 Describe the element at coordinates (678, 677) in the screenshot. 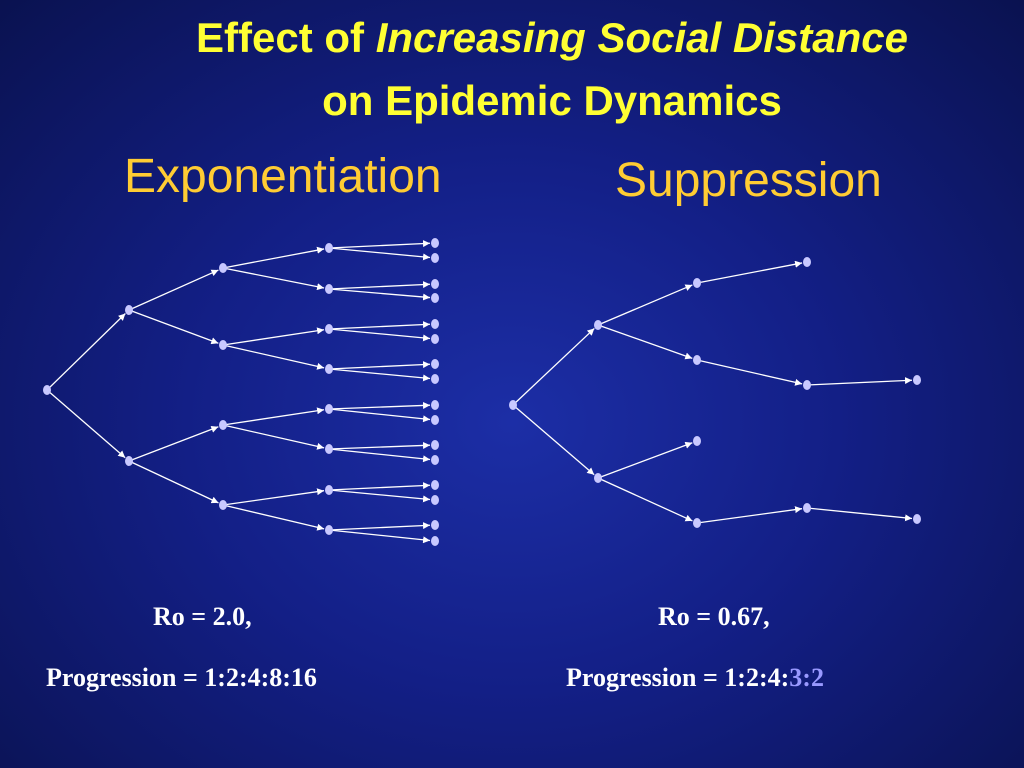

I see `progression-right-prefix: Progression = 1:2:4:` at that location.